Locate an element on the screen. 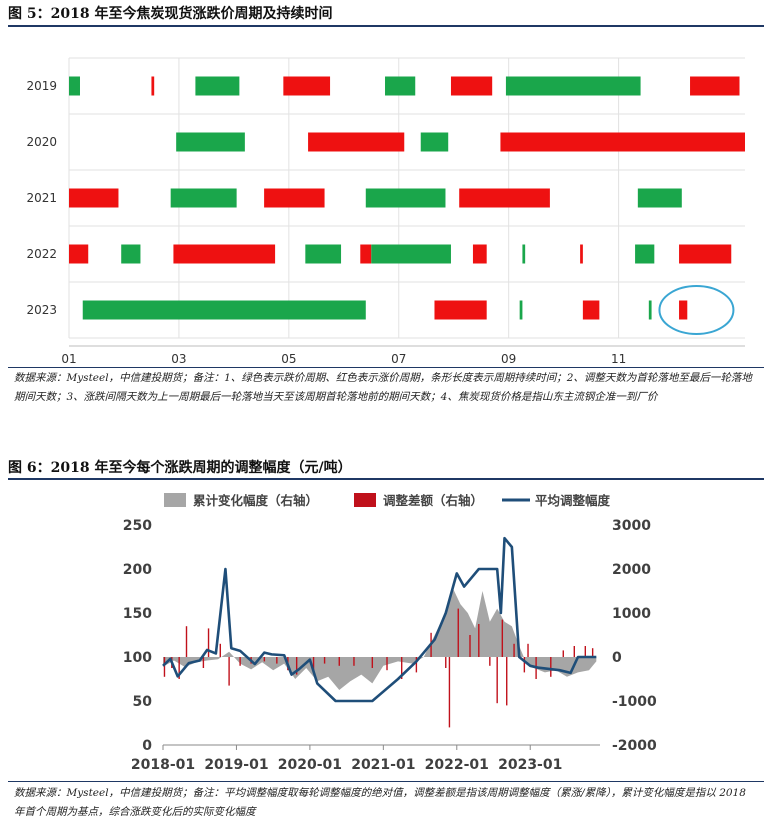  legend-label-bar: 调整差额（右轴） is located at coordinates (433, 500).